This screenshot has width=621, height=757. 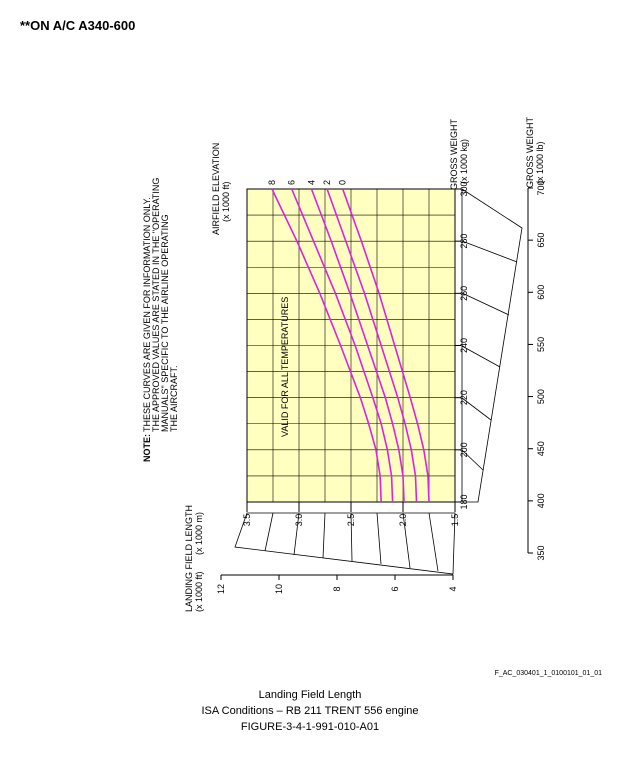 I want to click on legend-title: AIRFIELD ELEVATION, so click(x=216, y=189).